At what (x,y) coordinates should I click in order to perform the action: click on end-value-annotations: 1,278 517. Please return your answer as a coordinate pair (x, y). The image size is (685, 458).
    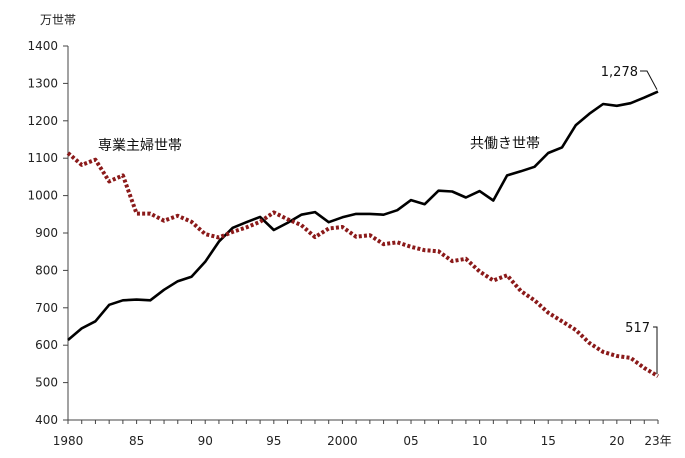
    Looking at the image, I should click on (629, 220).